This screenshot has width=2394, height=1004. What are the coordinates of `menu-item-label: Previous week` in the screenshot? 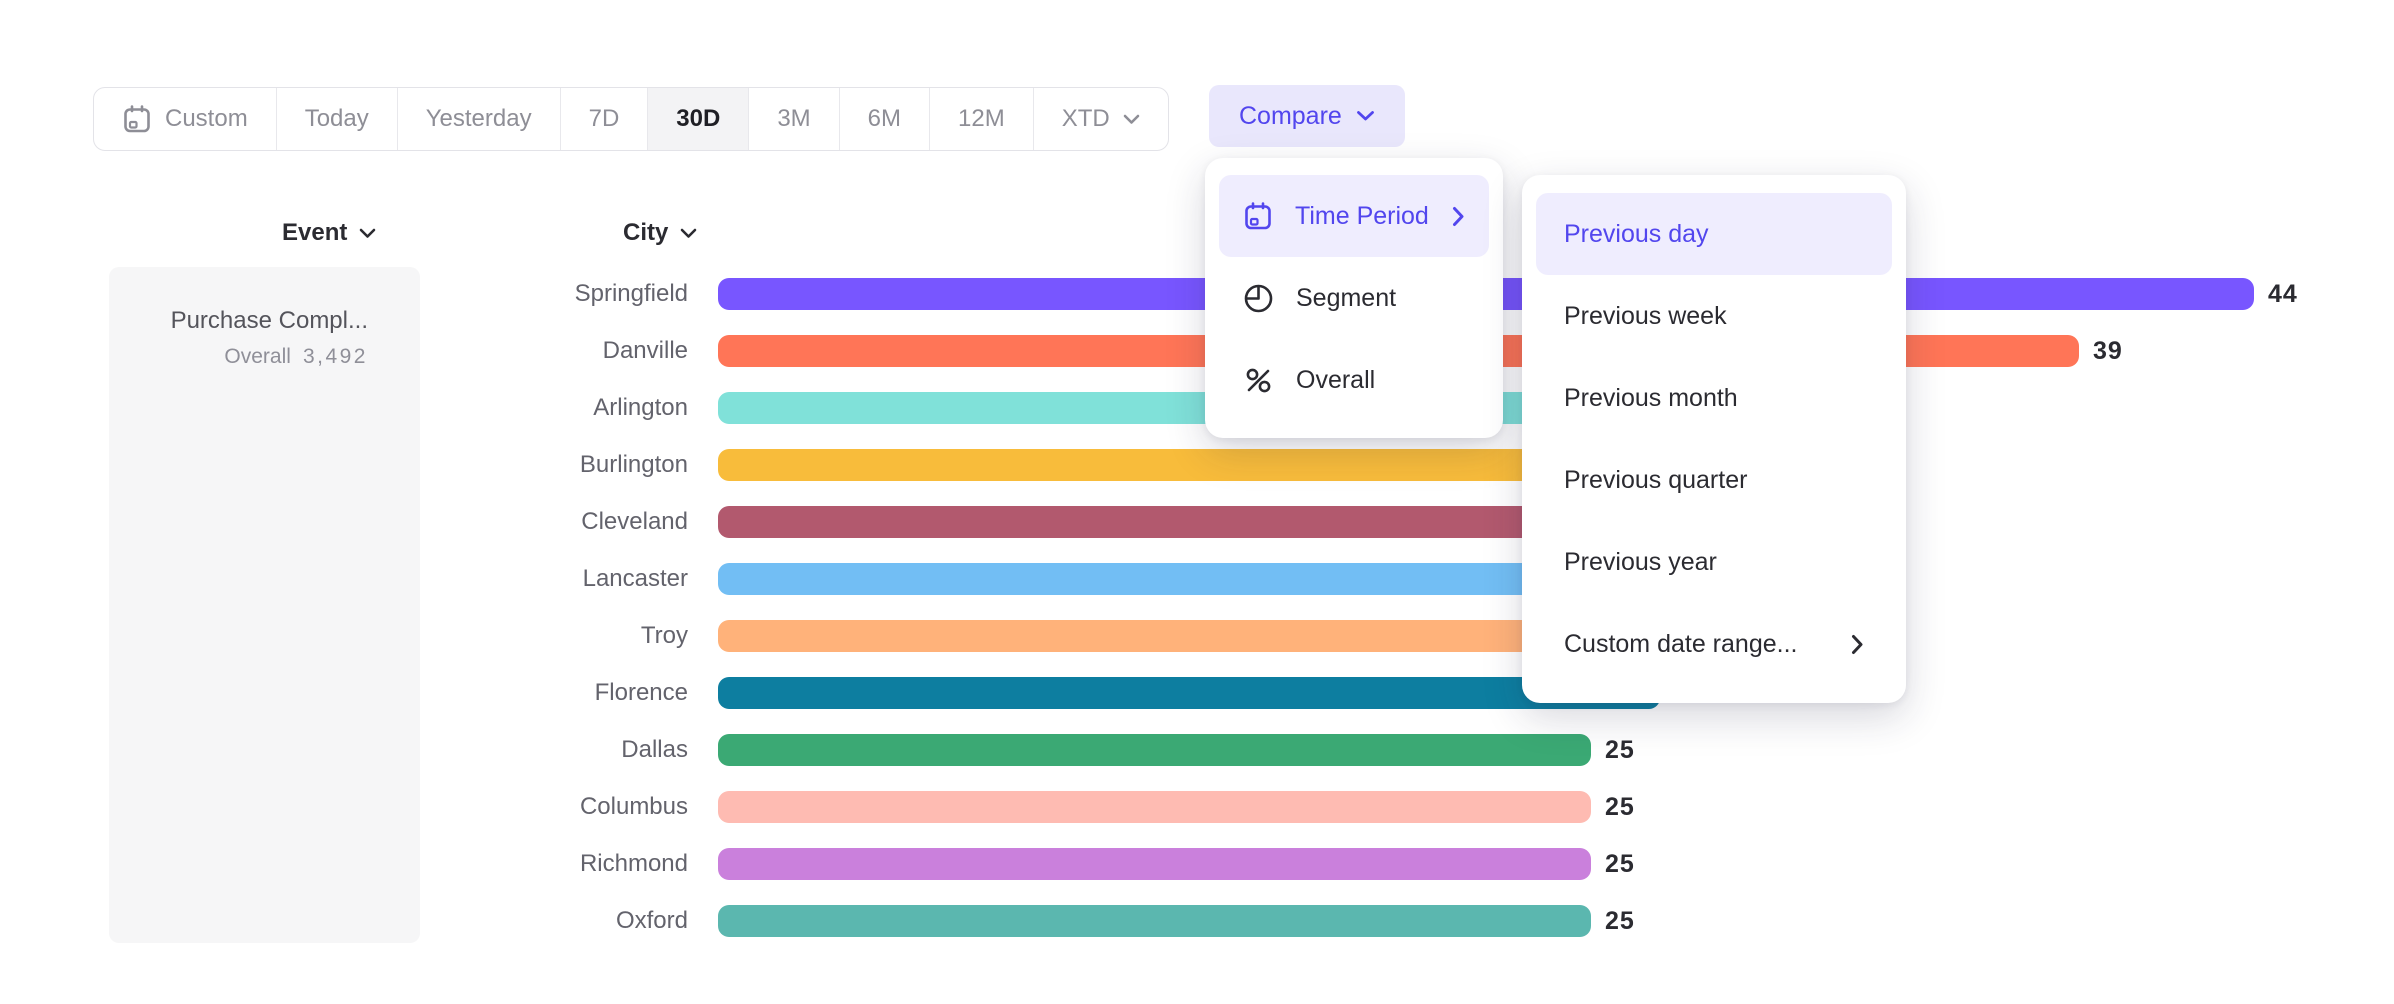 It's located at (1645, 315).